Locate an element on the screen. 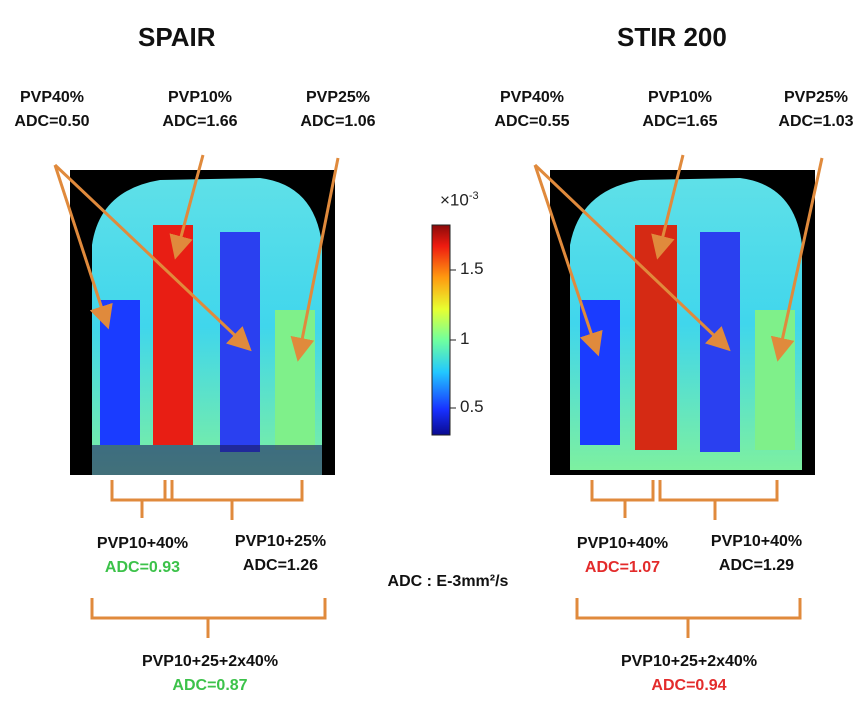 The width and height of the screenshot is (868, 724). spair-label-pvp40: PVP40% ADC=0.50 is located at coordinates (52, 110).